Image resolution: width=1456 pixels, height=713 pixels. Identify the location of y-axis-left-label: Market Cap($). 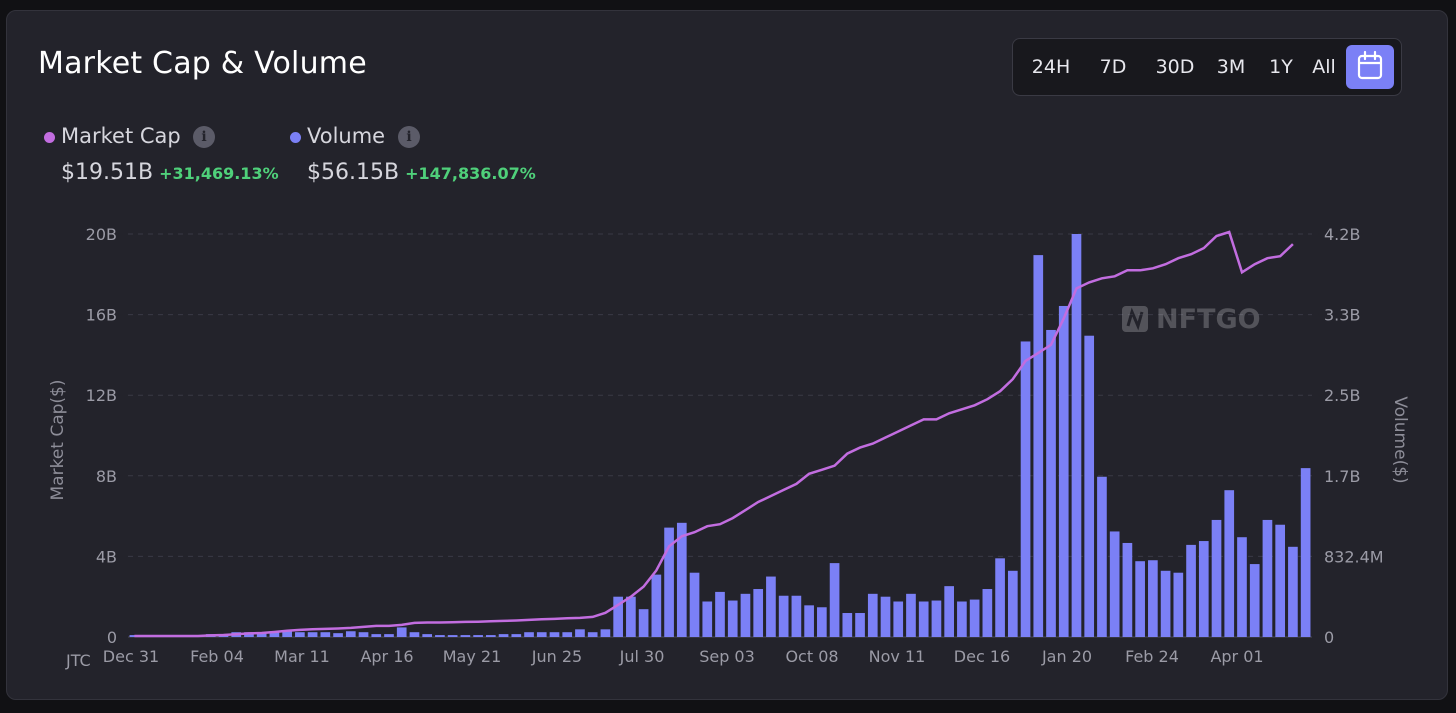
(58, 439).